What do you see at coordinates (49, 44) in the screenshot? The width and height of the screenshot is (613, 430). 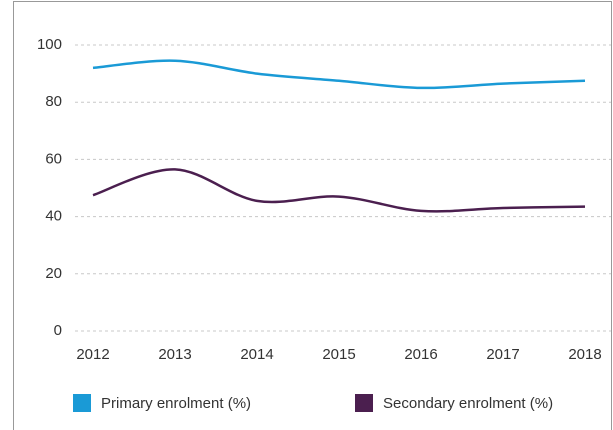 I see `y-tick-label: 100` at bounding box center [49, 44].